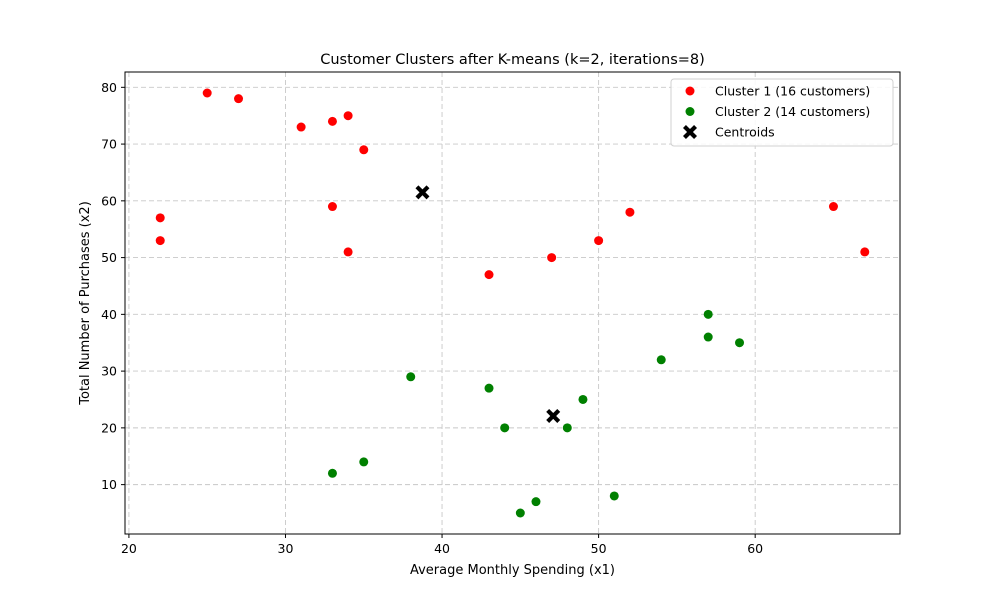  Describe the element at coordinates (109, 200) in the screenshot. I see `y-tick-label: 60` at that location.